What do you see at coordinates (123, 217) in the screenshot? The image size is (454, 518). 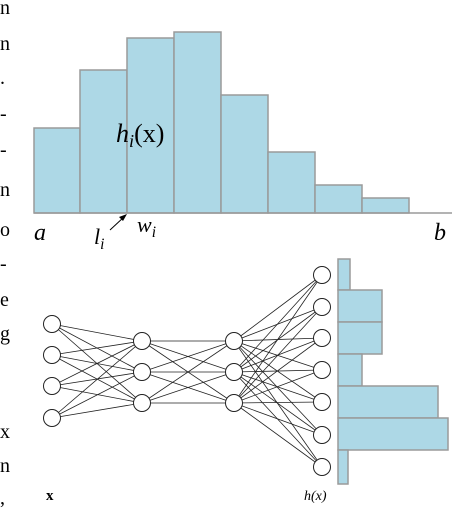 I see `arrow-head` at bounding box center [123, 217].